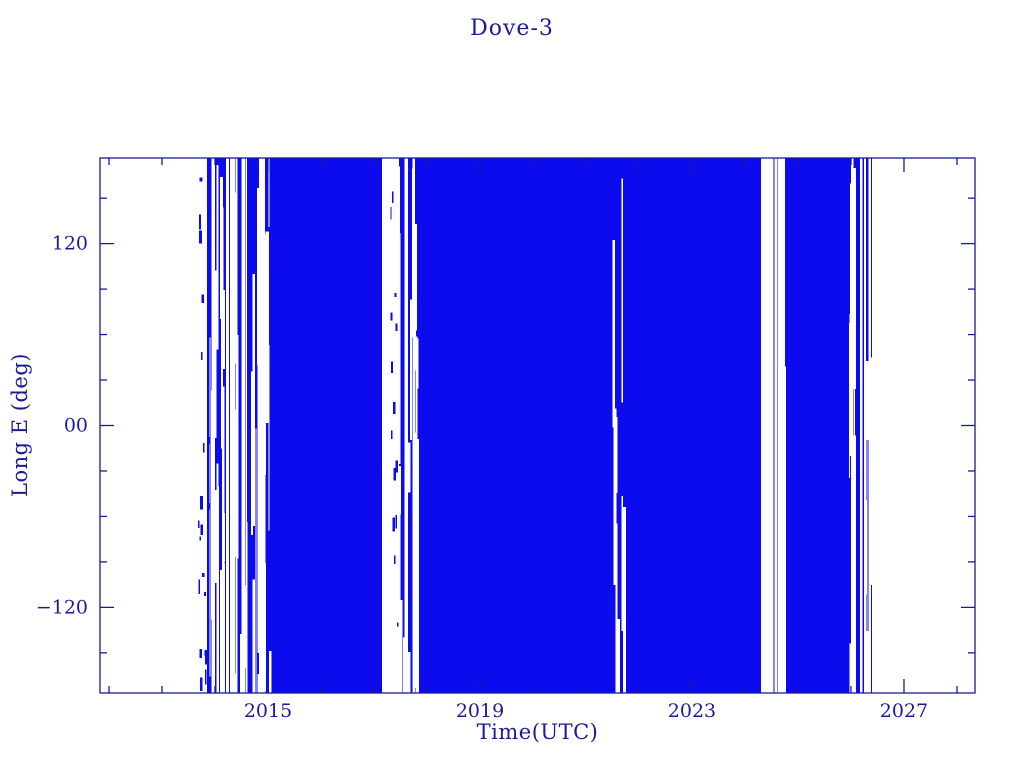  What do you see at coordinates (62, 607) in the screenshot?
I see `y-tick-label: −120` at bounding box center [62, 607].